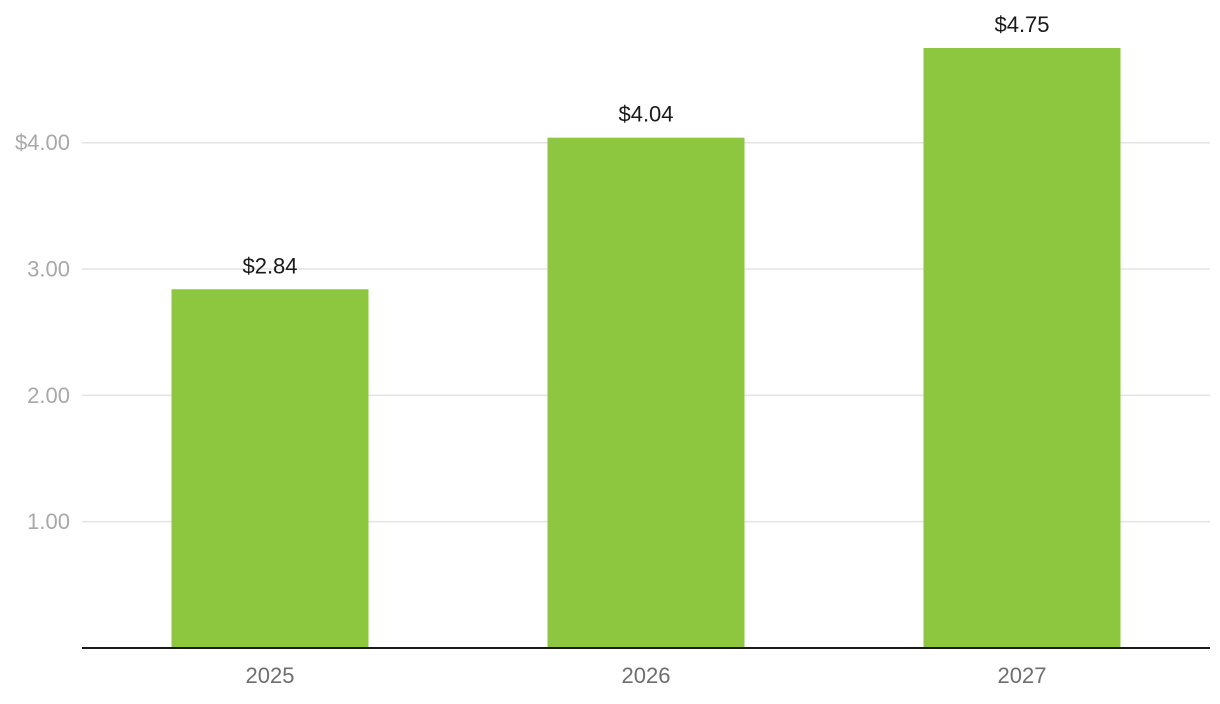 This screenshot has height=704, width=1220. I want to click on y-tick-label: 3.00, so click(48, 269).